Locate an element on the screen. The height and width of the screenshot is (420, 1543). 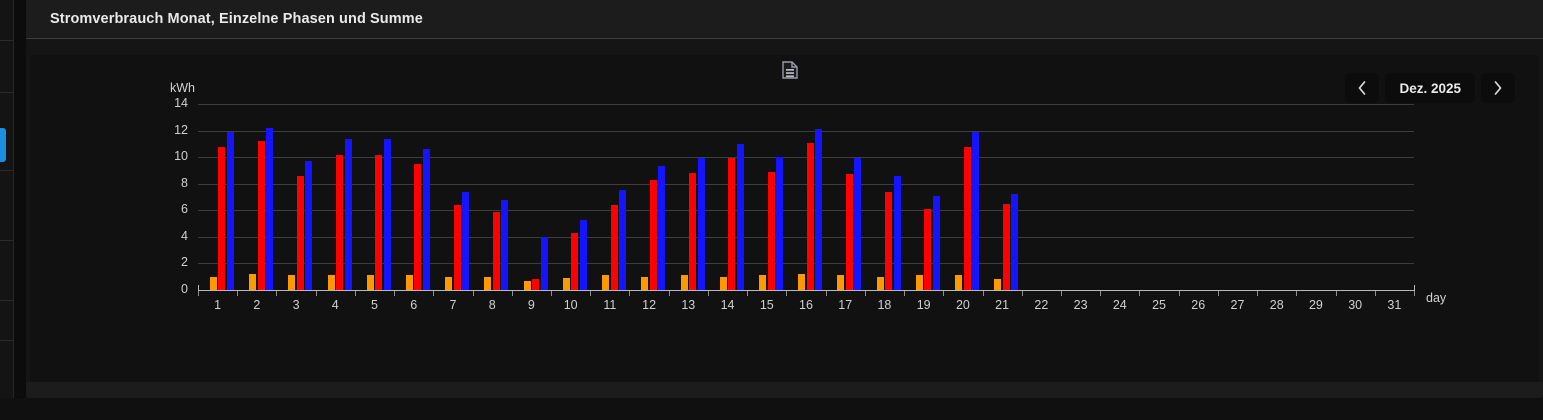
x-axis-tick-label: 26 is located at coordinates (1198, 305).